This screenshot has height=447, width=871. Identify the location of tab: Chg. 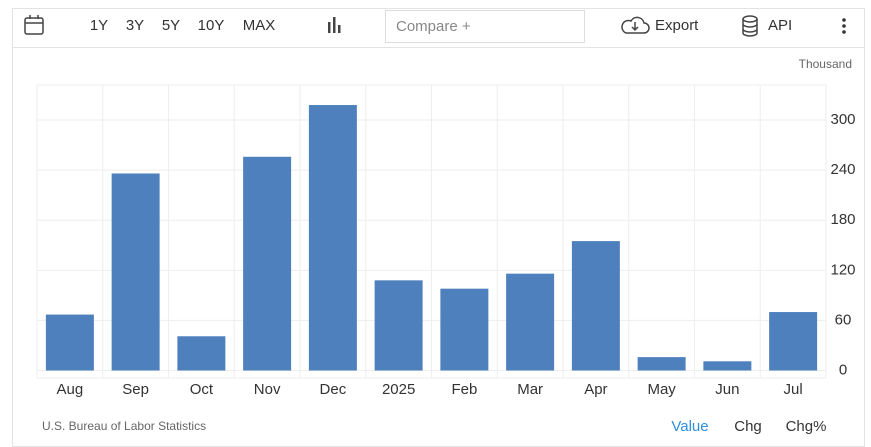
(748, 426).